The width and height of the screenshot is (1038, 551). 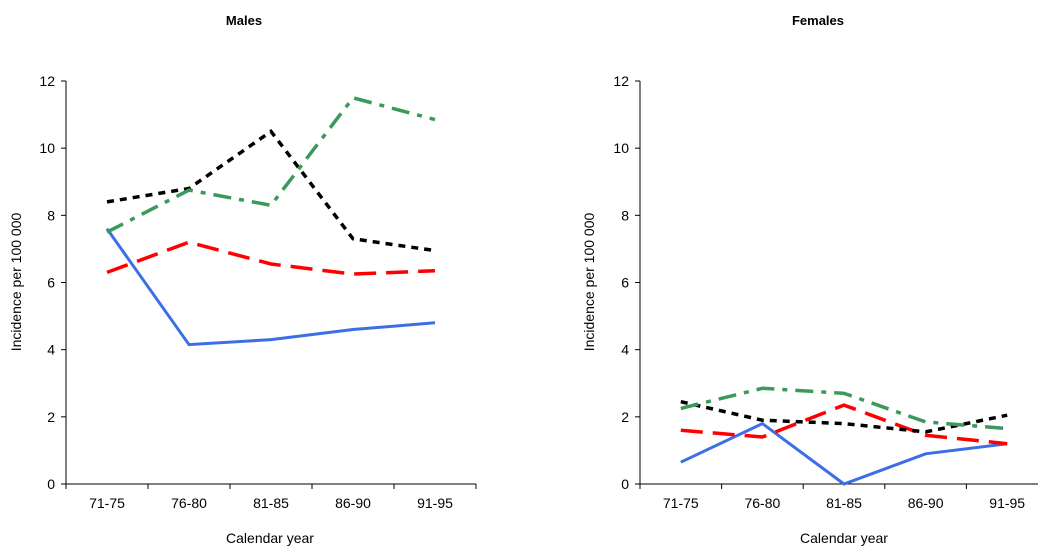 What do you see at coordinates (244, 20) in the screenshot?
I see `chart-title: Males` at bounding box center [244, 20].